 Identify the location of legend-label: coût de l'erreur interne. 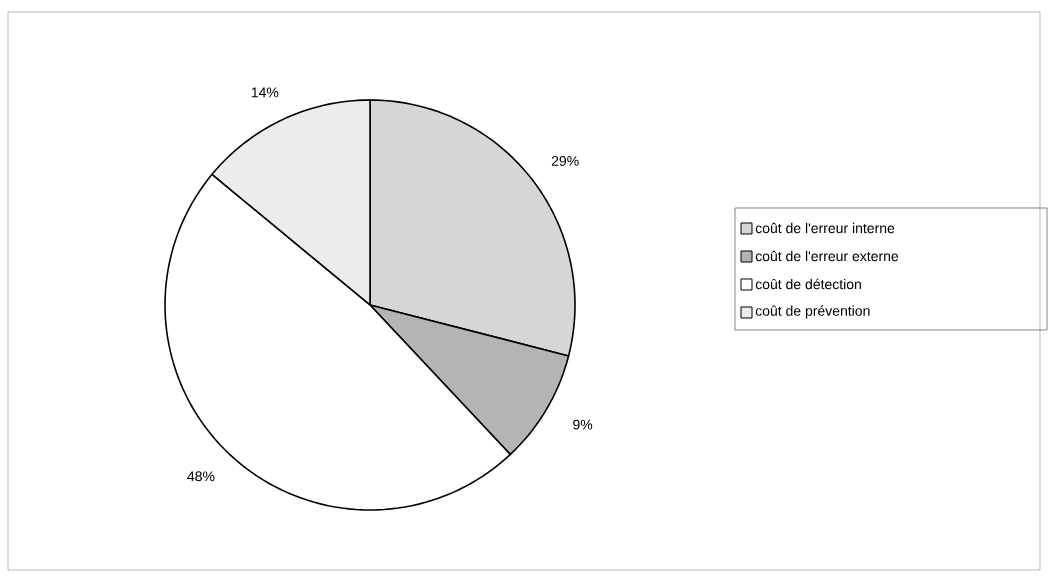
(825, 228).